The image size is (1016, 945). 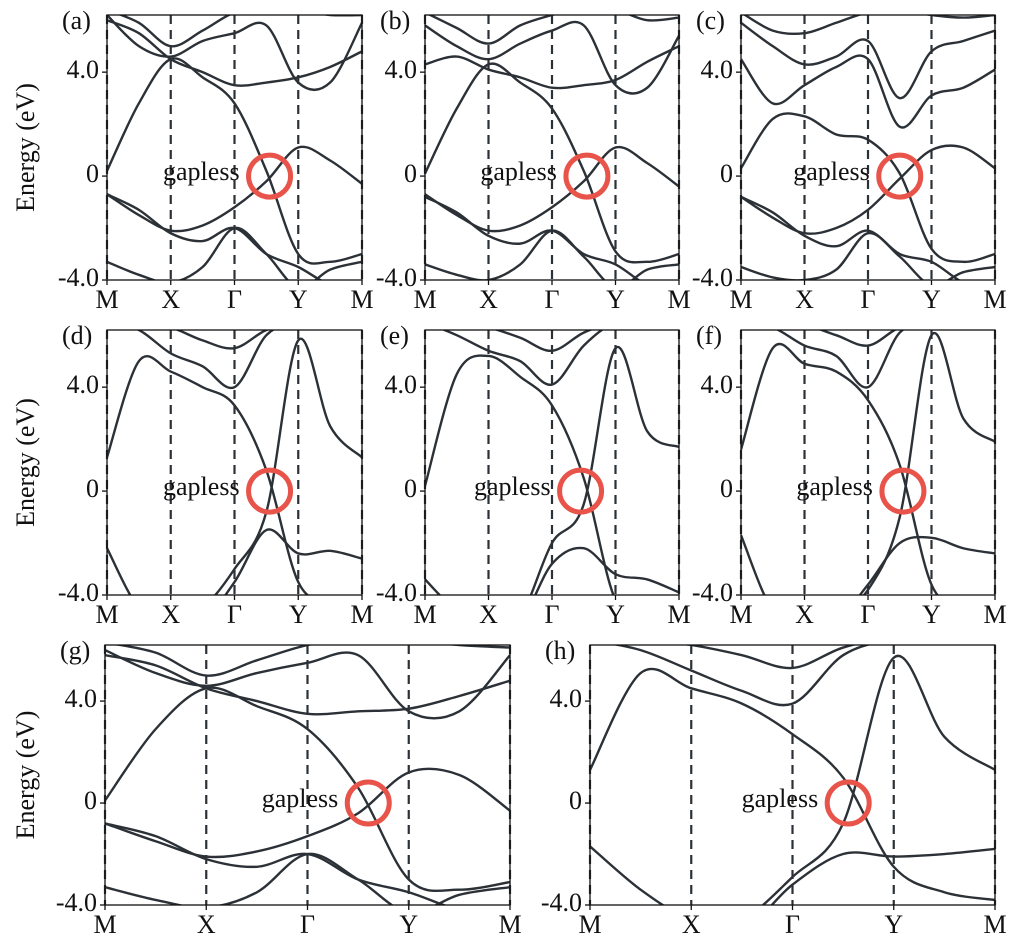 I want to click on panel-label: (f), so click(x=709, y=335).